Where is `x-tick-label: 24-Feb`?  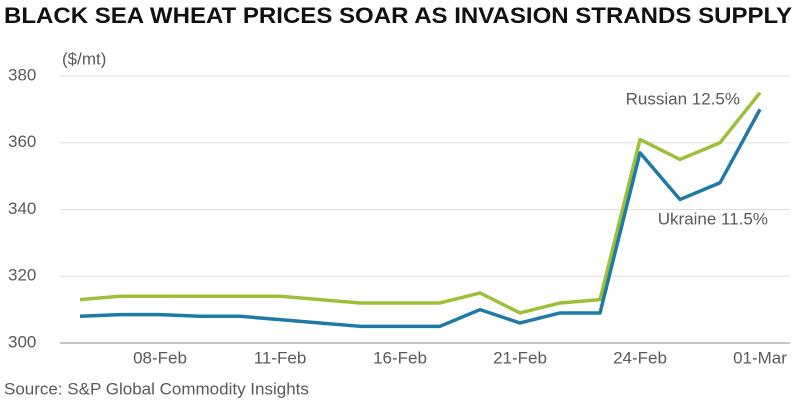 x-tick-label: 24-Feb is located at coordinates (640, 357).